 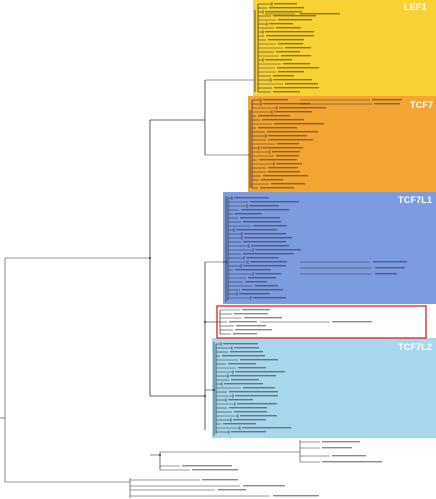 I want to click on tcf7l1-clade-block, so click(x=329, y=248).